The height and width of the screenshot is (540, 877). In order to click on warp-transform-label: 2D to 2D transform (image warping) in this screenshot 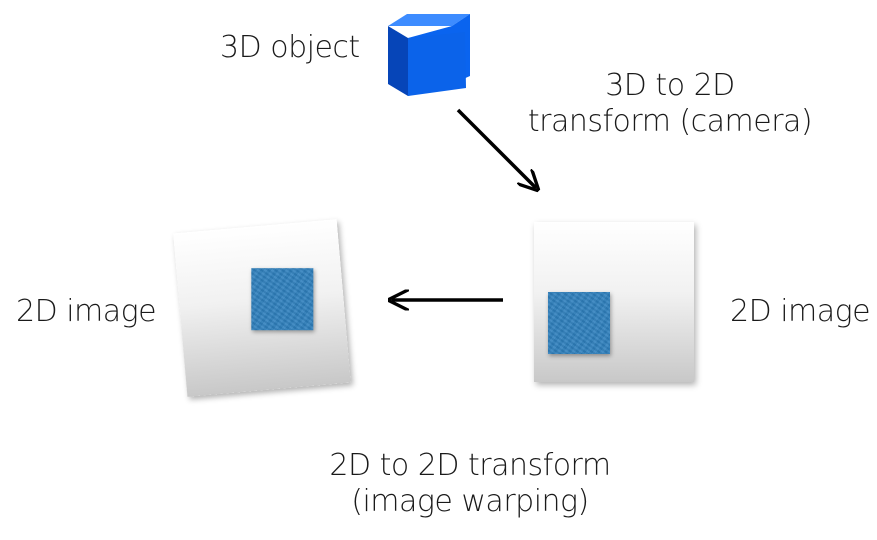, I will do `click(470, 484)`.